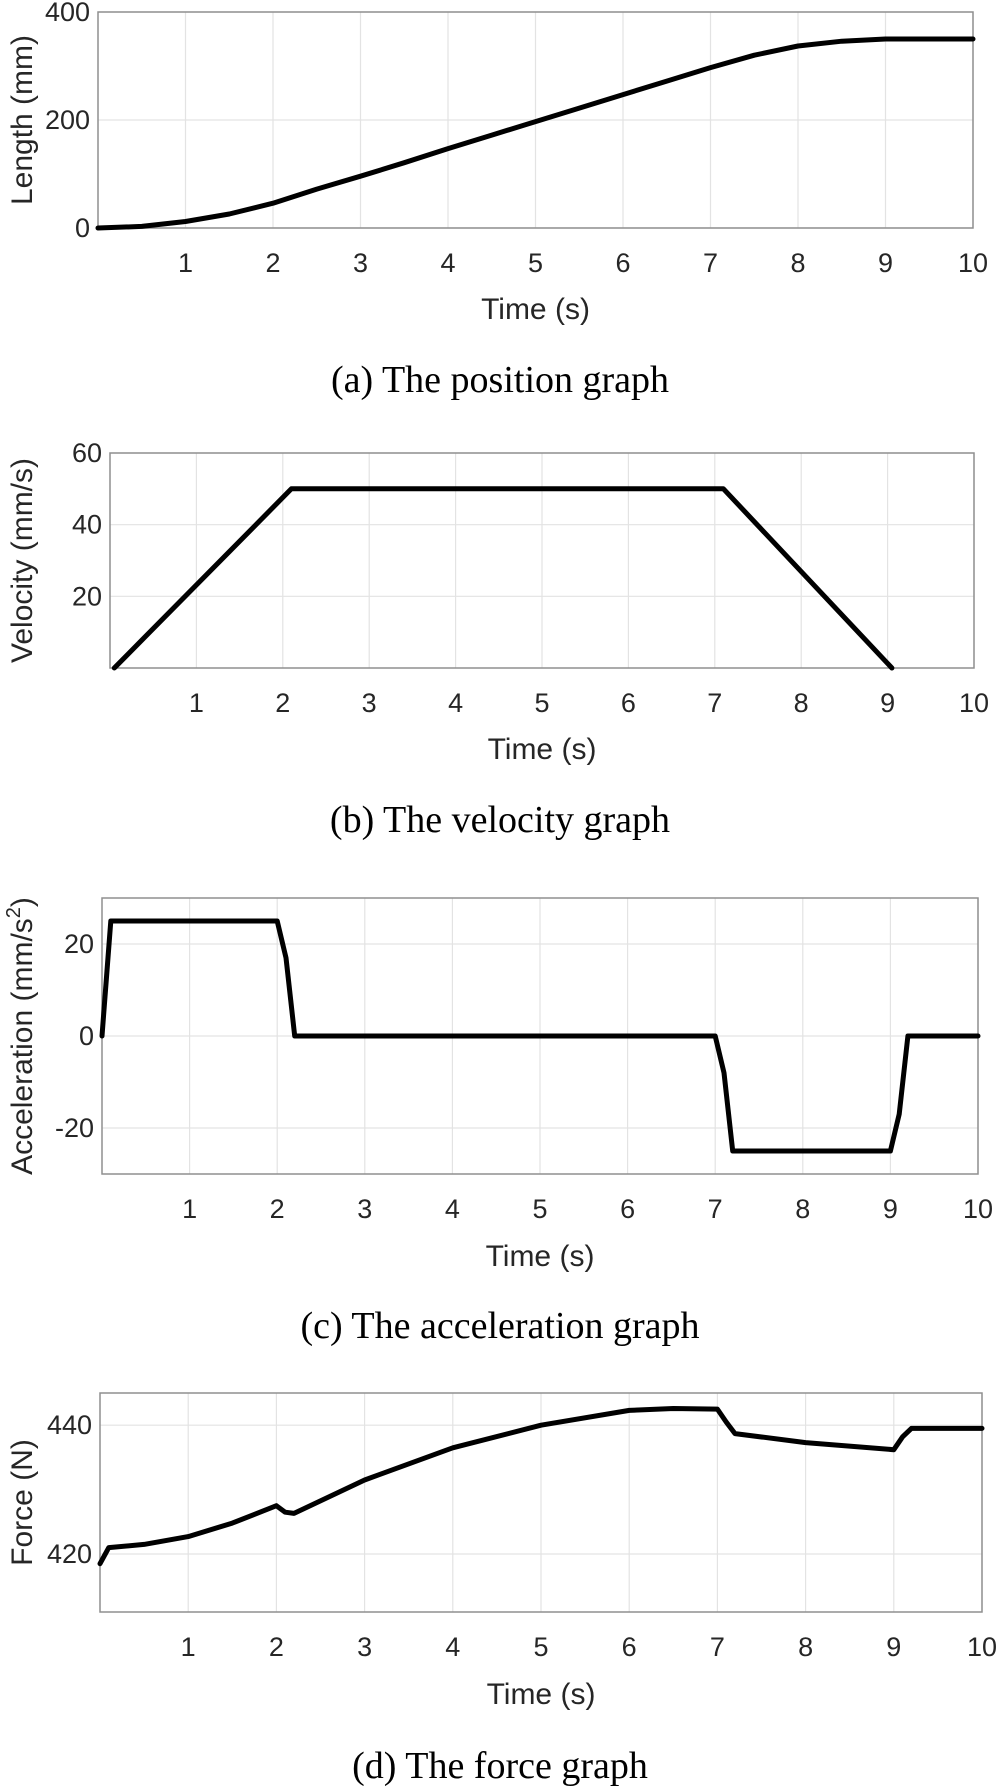 The image size is (1000, 1790). I want to click on panel-caption: (b) The velocity graph, so click(500, 820).